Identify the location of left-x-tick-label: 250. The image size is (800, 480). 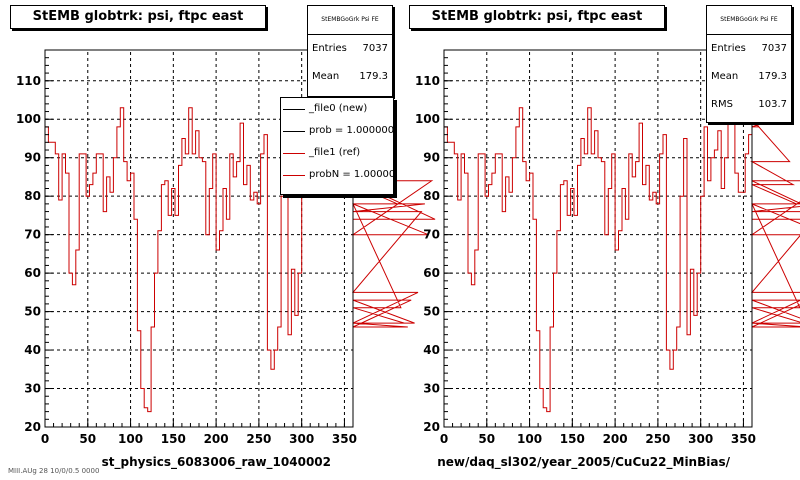
(258, 439).